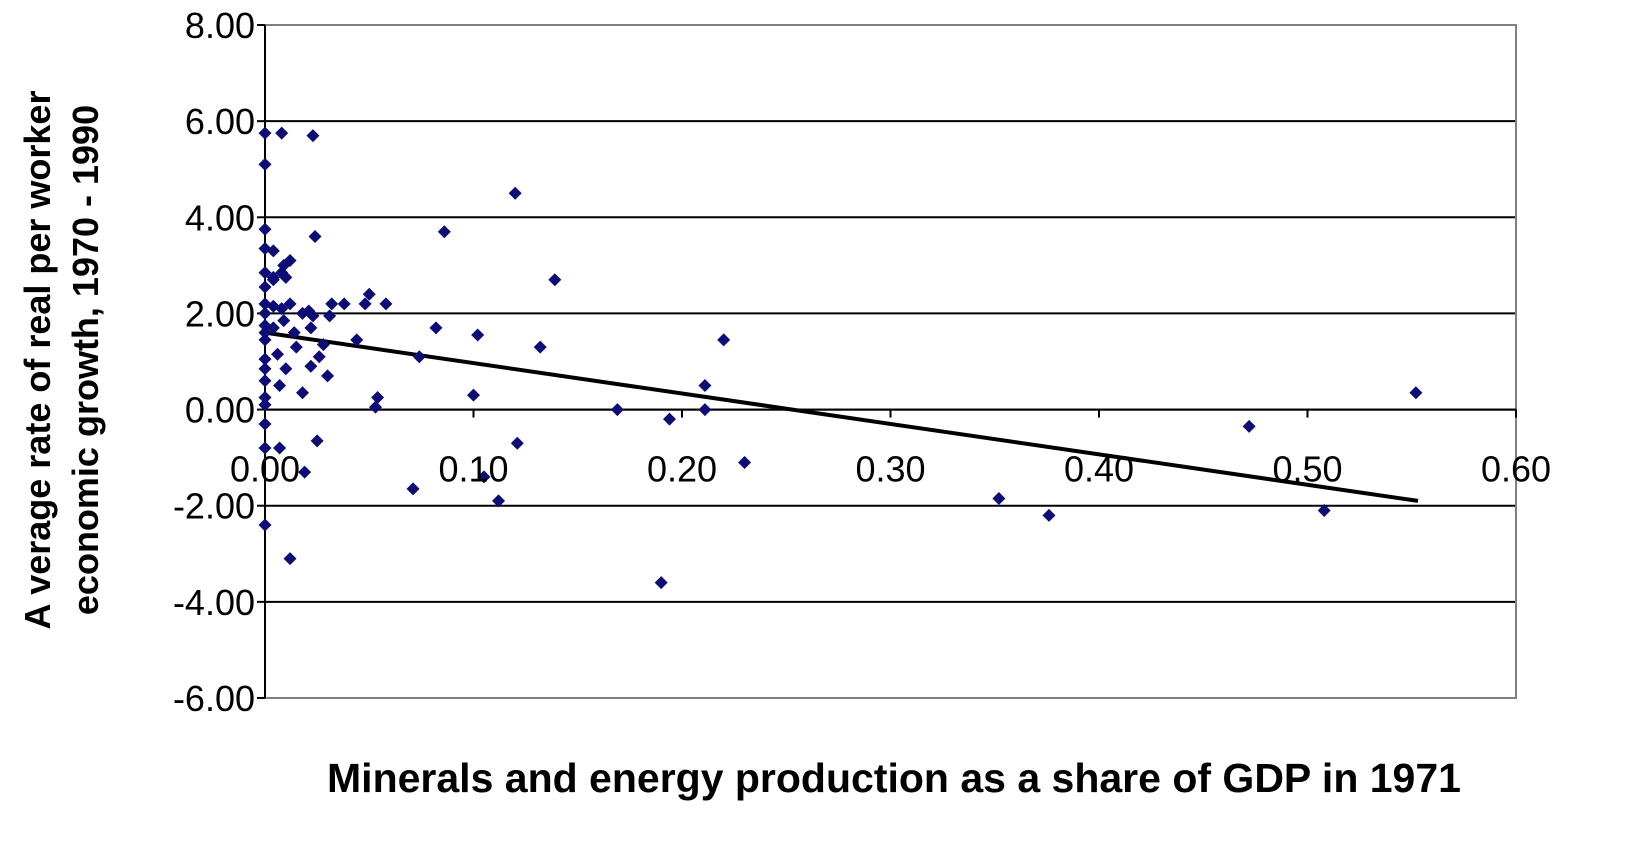 The height and width of the screenshot is (845, 1644). What do you see at coordinates (1307, 469) in the screenshot?
I see `x-tick-label: 0.50` at bounding box center [1307, 469].